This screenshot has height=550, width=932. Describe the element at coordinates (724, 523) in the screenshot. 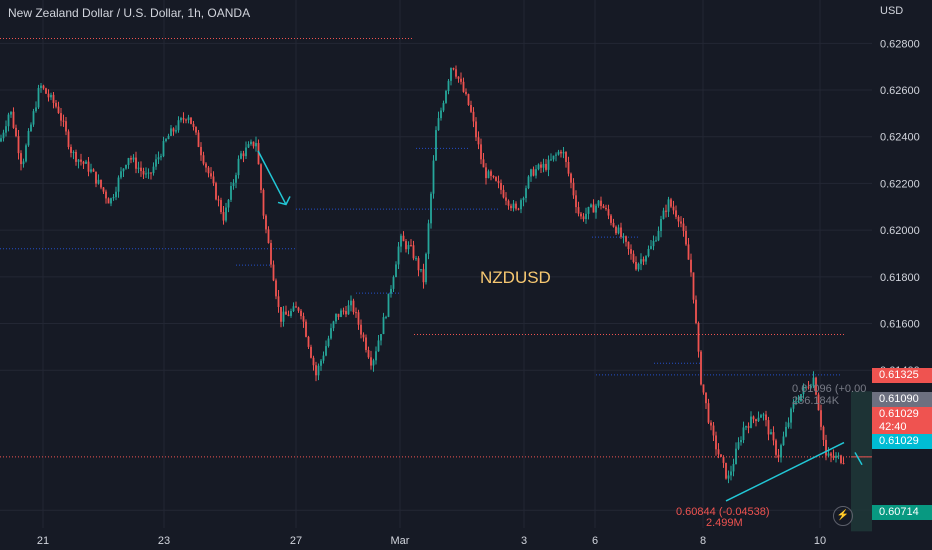

I see `low-volume-label: 2.499M` at that location.